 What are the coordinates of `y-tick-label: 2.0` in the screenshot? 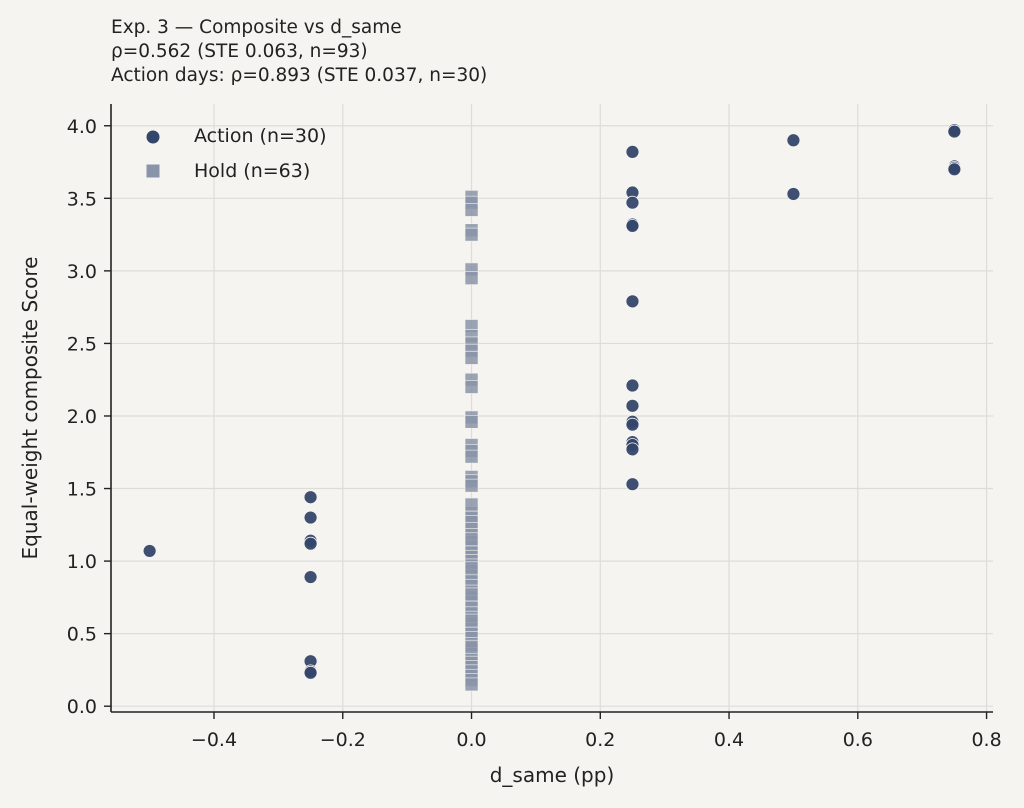 It's located at (82, 417).